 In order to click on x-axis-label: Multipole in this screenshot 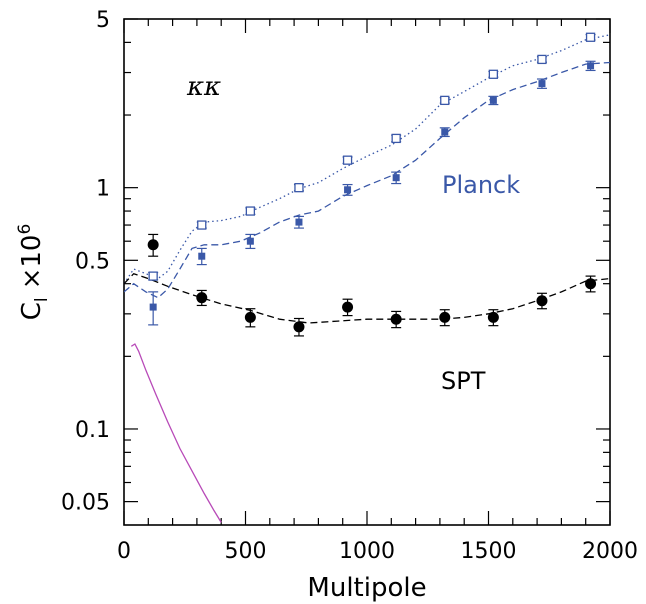, I will do `click(366, 588)`.